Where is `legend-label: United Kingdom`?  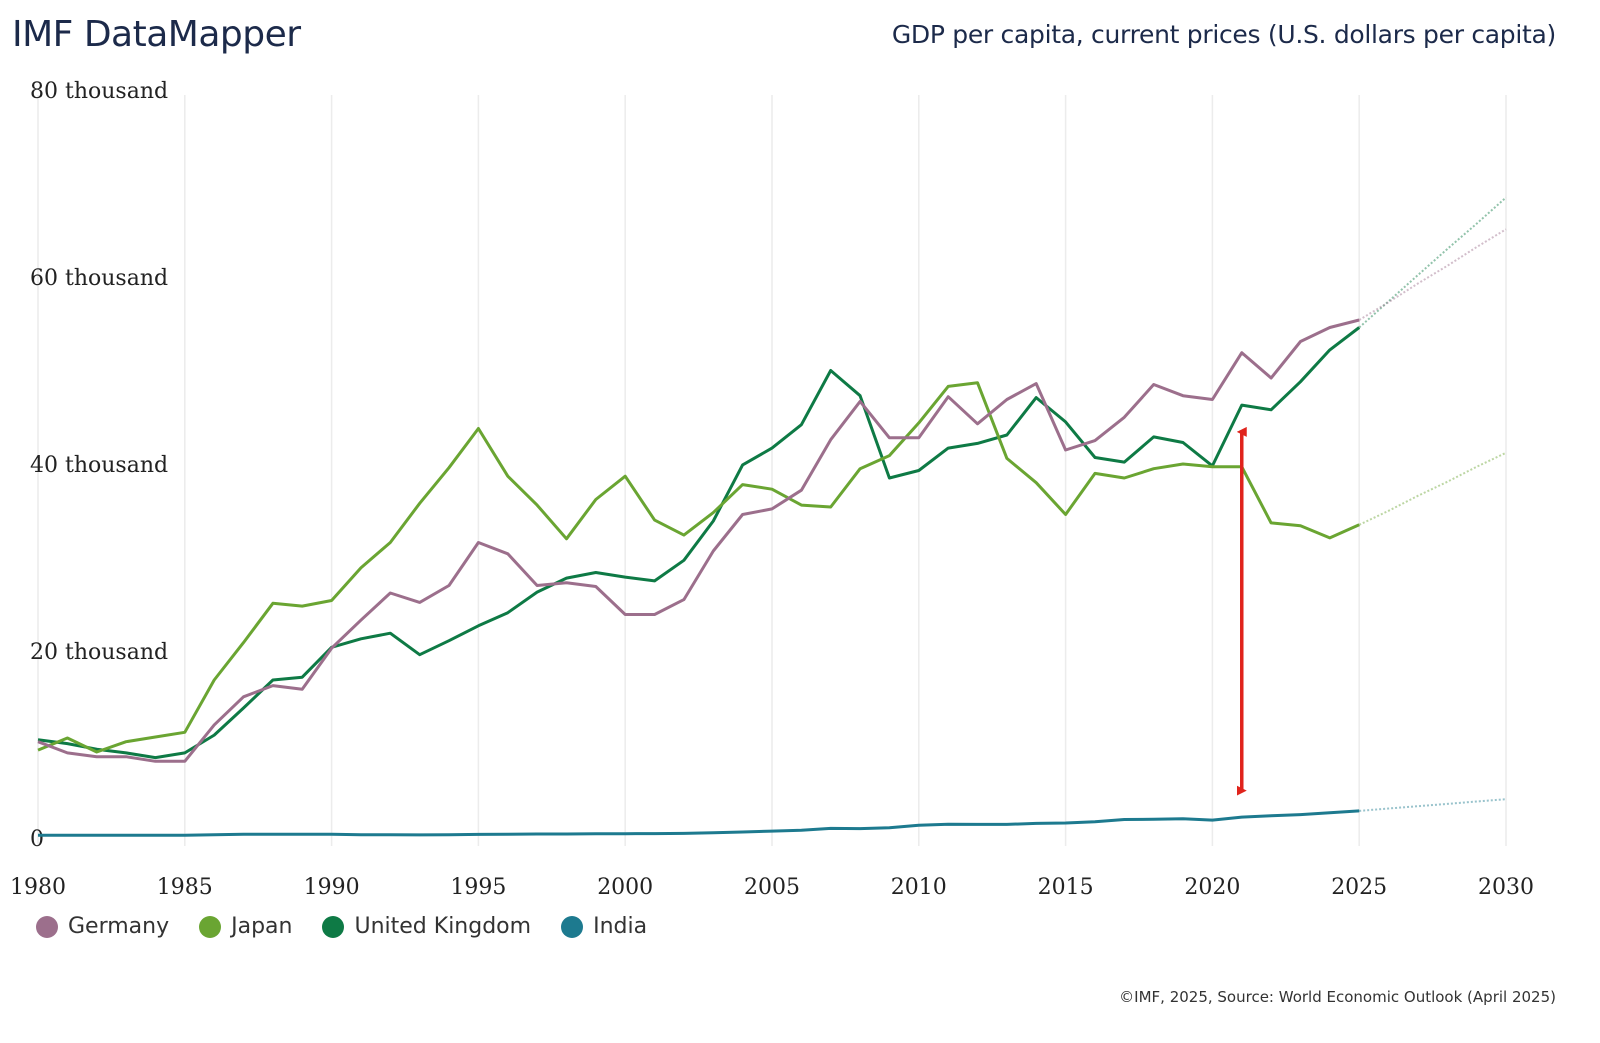 legend-label: United Kingdom is located at coordinates (443, 926).